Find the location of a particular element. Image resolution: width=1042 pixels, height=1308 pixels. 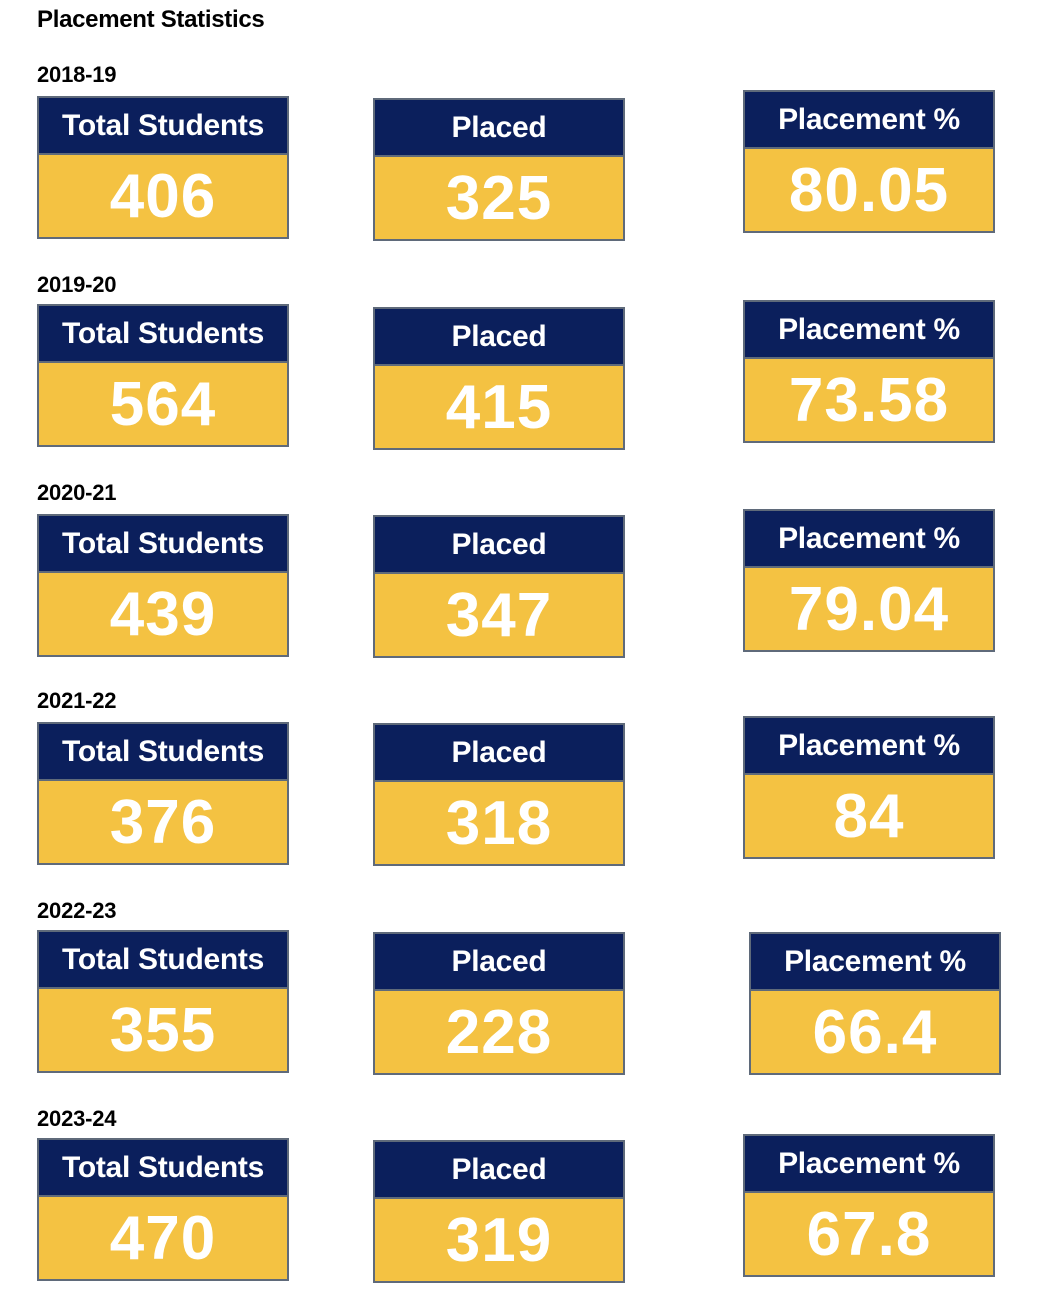

placement-pct-value: 67.8 is located at coordinates (869, 1234).